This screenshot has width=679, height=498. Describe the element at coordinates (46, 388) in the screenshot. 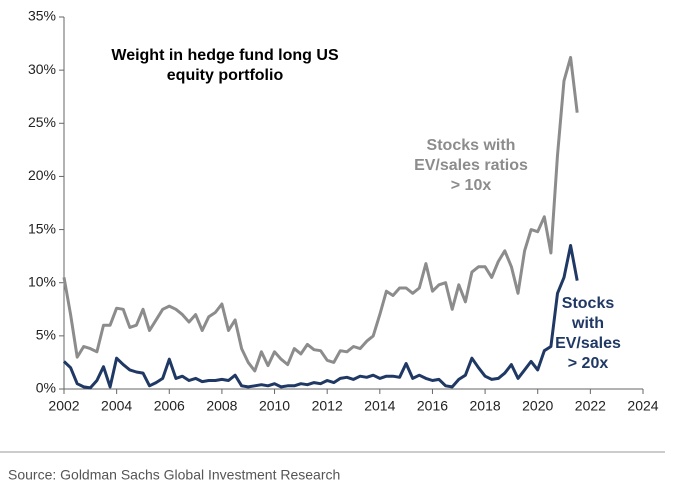

I see `y-tick-label: 0%` at that location.